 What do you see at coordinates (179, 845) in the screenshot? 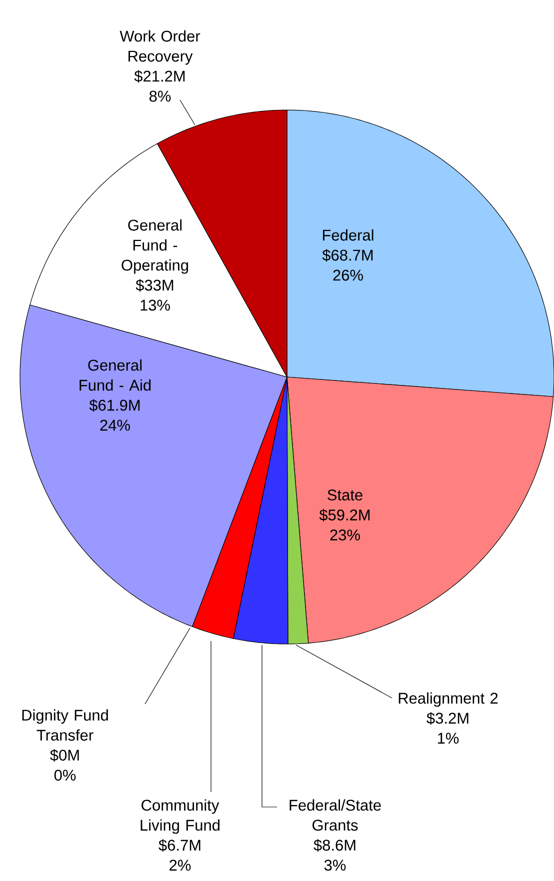
I see `data-label: $6.7M` at bounding box center [179, 845].